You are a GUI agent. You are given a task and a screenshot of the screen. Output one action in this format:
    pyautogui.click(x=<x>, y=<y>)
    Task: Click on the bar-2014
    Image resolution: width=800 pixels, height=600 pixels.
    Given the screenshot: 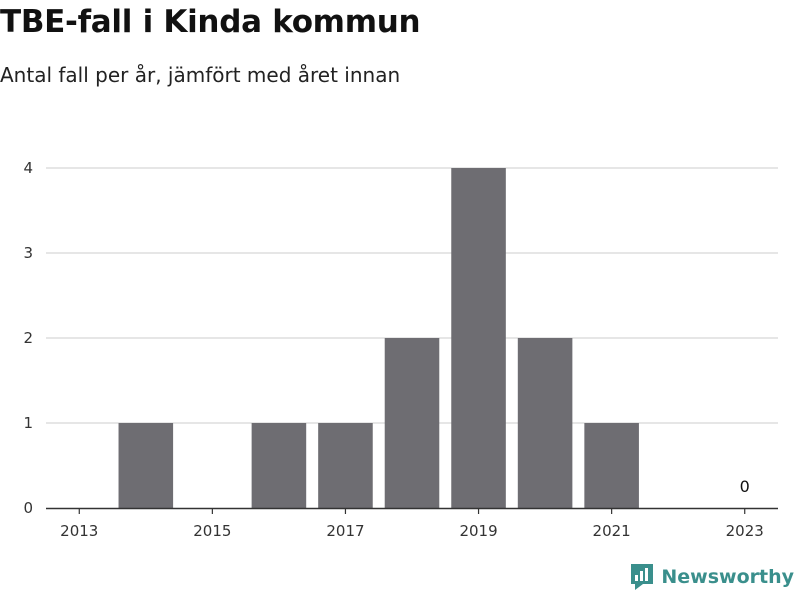 What is the action you would take?
    pyautogui.click(x=146, y=465)
    